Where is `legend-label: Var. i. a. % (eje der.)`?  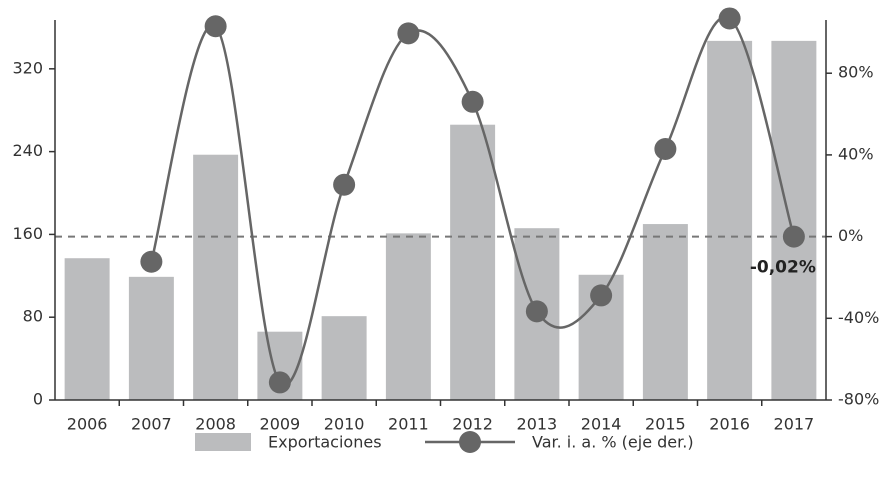
legend-label: Var. i. a. % (eje der.) is located at coordinates (613, 442).